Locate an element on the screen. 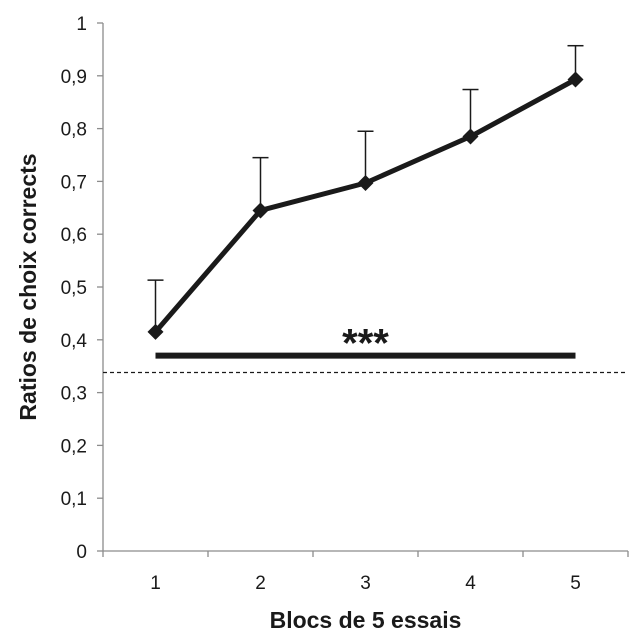 This screenshot has width=630, height=636. y-axis-title: Ratios de choix corrects is located at coordinates (28, 286).